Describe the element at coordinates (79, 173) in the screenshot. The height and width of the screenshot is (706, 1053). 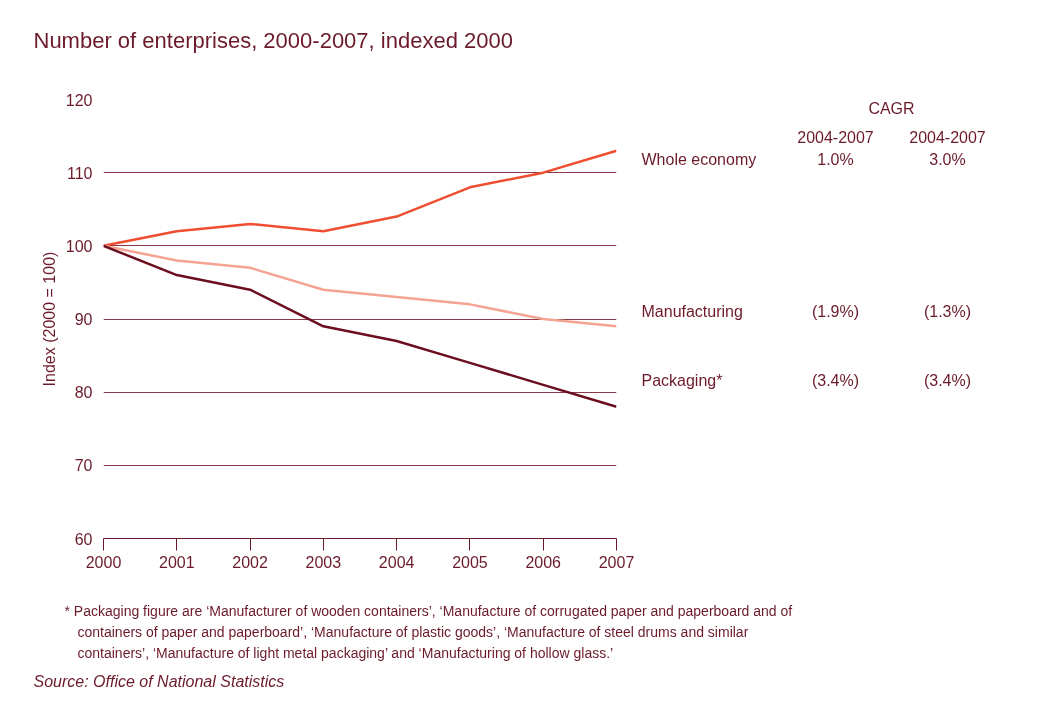
I see `y-tick-label: 110` at that location.